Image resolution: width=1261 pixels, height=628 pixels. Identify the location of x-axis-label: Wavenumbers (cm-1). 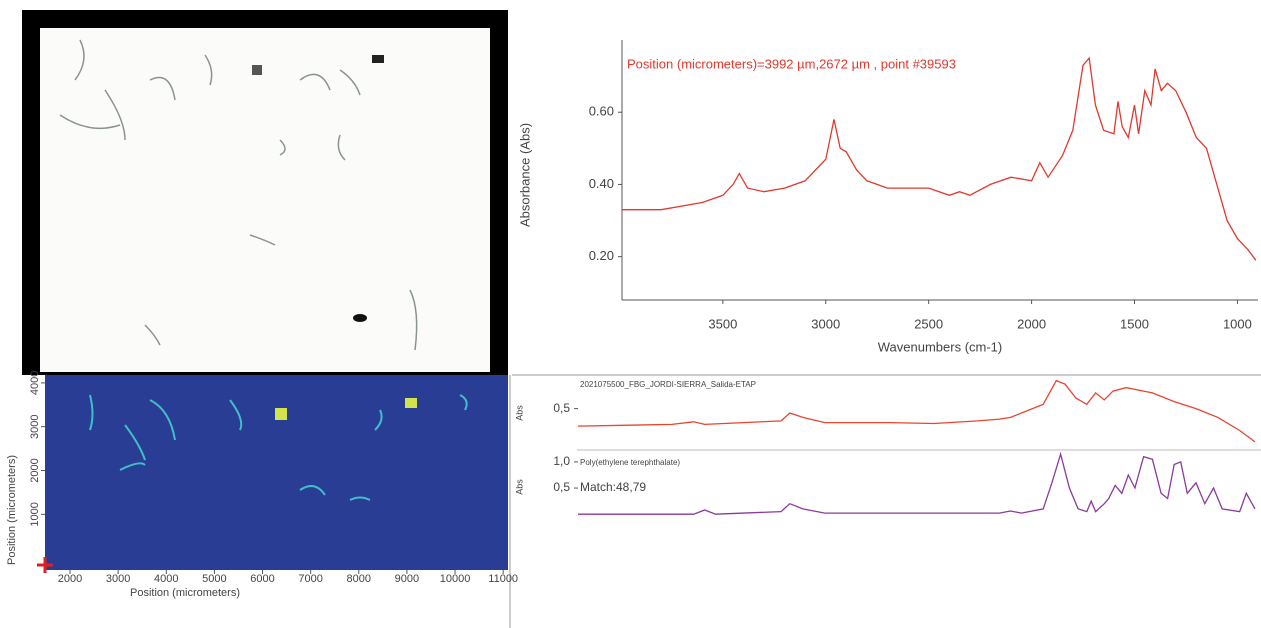
(940, 346).